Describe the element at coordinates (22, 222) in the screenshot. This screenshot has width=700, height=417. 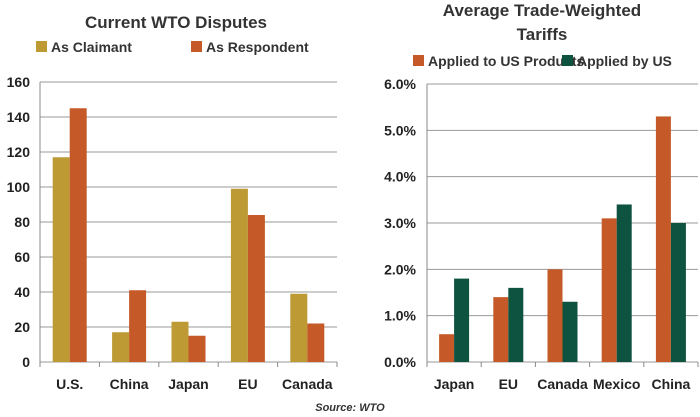
I see `y-tick-label: 80` at that location.